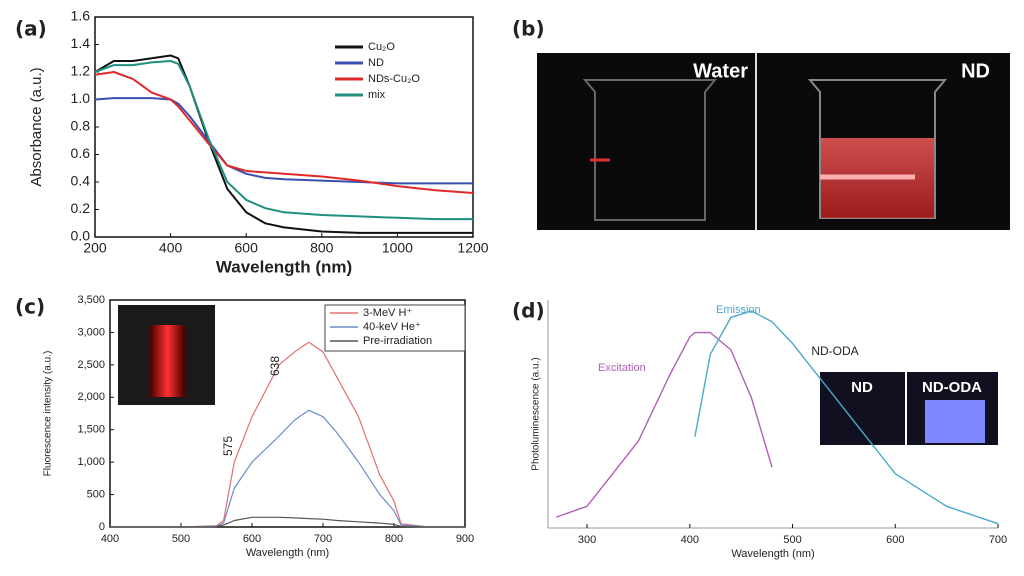  Describe the element at coordinates (81, 236) in the screenshot. I see `y-tick-label: 0.0` at that location.